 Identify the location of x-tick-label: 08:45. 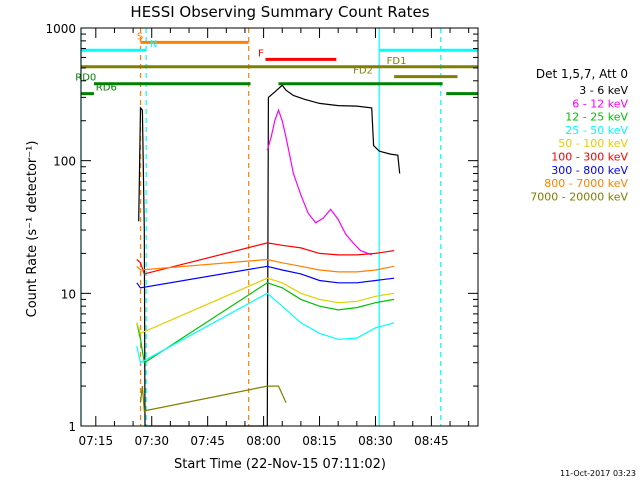
(431, 441).